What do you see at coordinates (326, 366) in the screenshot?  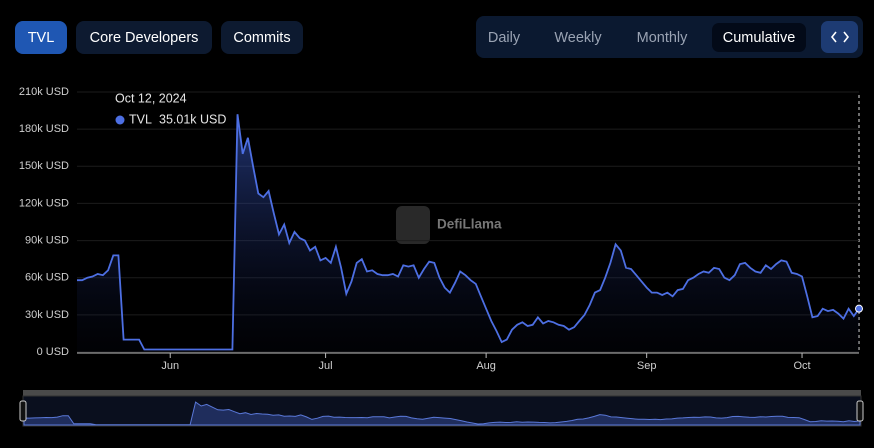 I see `x-tick-label: Jul` at bounding box center [326, 366].